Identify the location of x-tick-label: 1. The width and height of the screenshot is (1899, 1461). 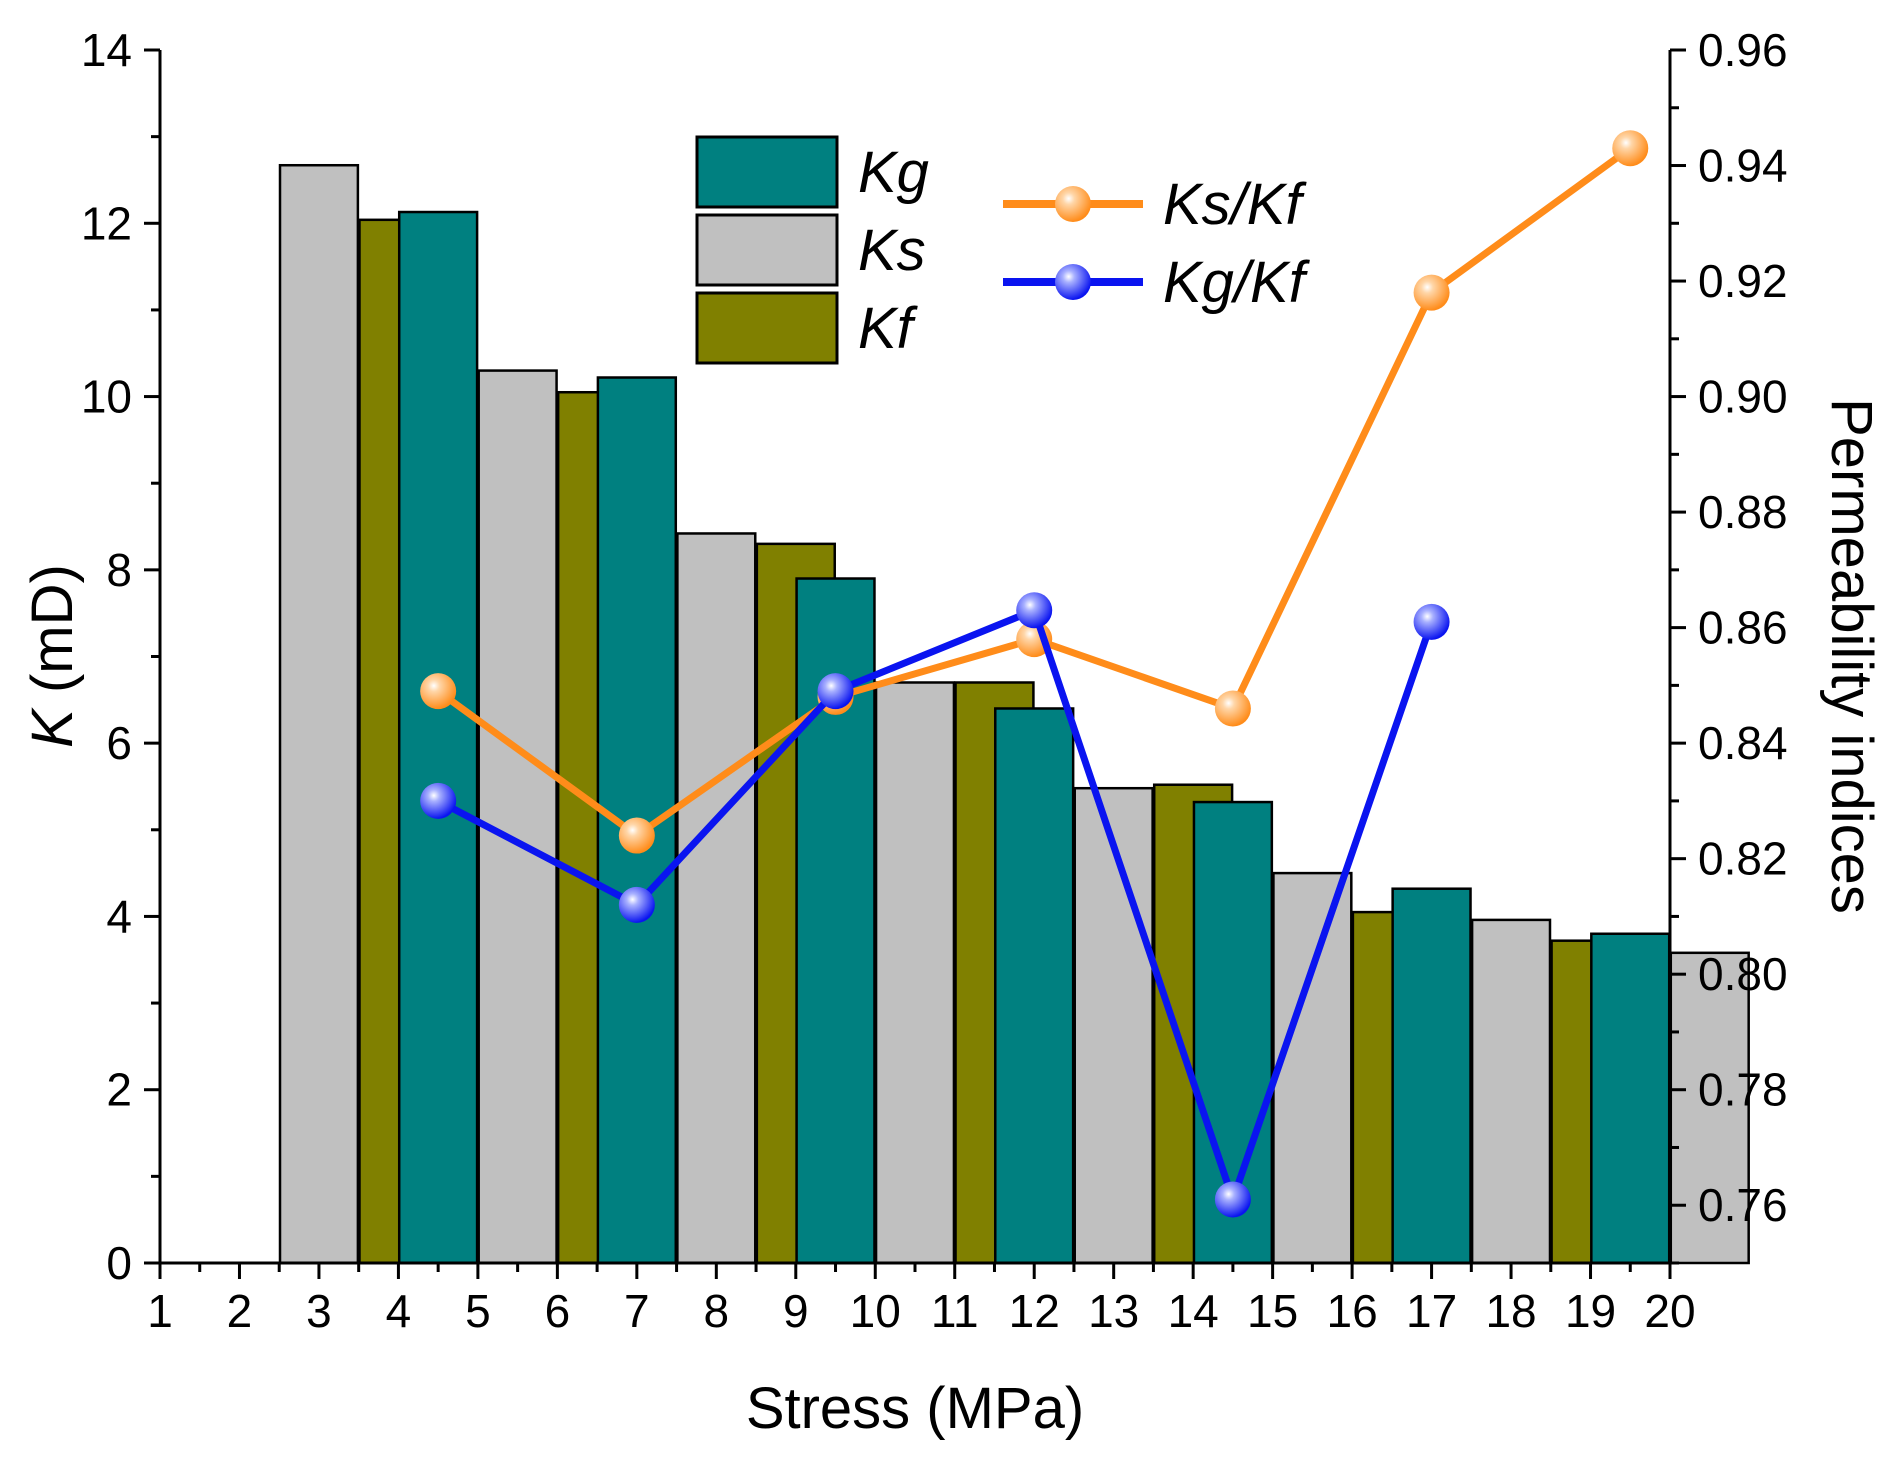
(160, 1311).